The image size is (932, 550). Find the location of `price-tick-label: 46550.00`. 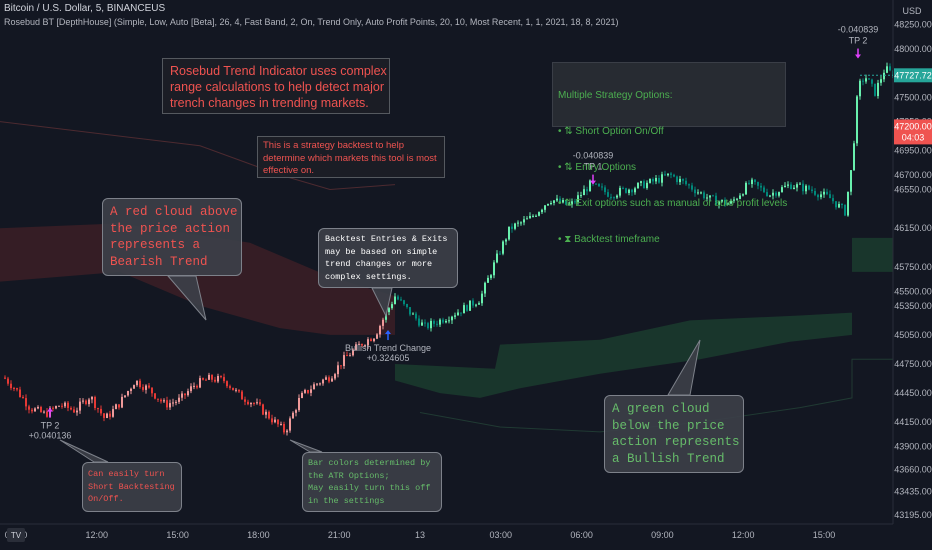

price-tick-label: 46550.00 is located at coordinates (913, 190).